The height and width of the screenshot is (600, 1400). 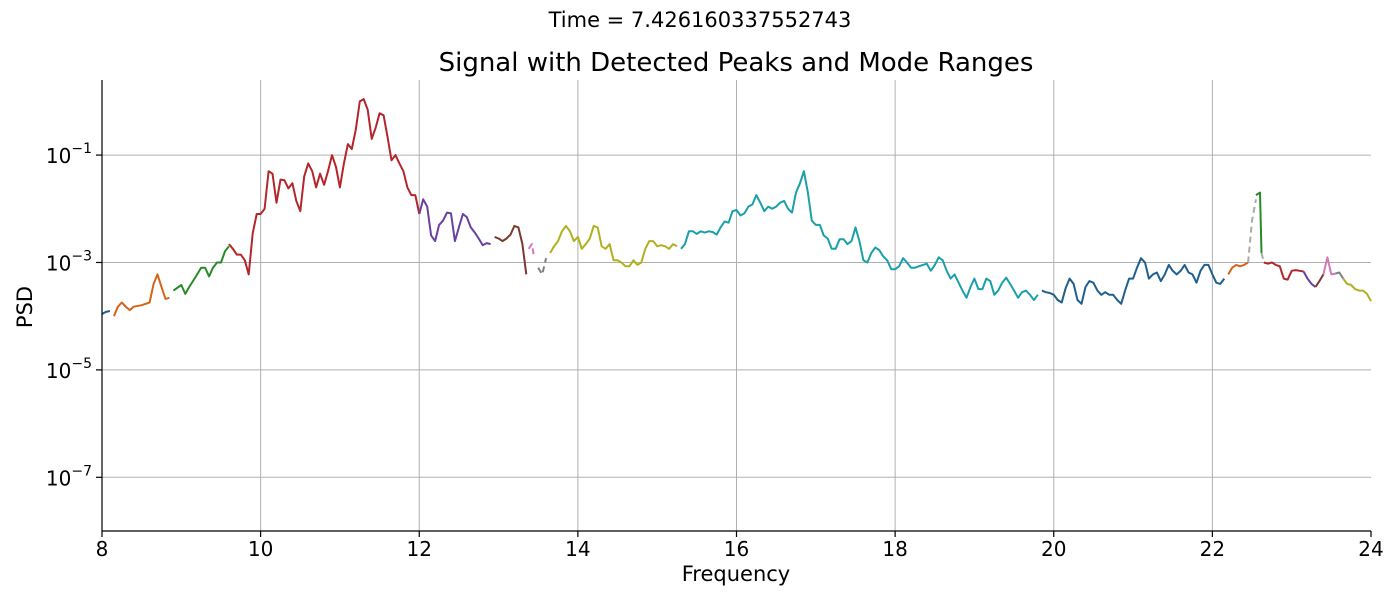 What do you see at coordinates (25, 307) in the screenshot?
I see `y-axis-label: PSD` at bounding box center [25, 307].